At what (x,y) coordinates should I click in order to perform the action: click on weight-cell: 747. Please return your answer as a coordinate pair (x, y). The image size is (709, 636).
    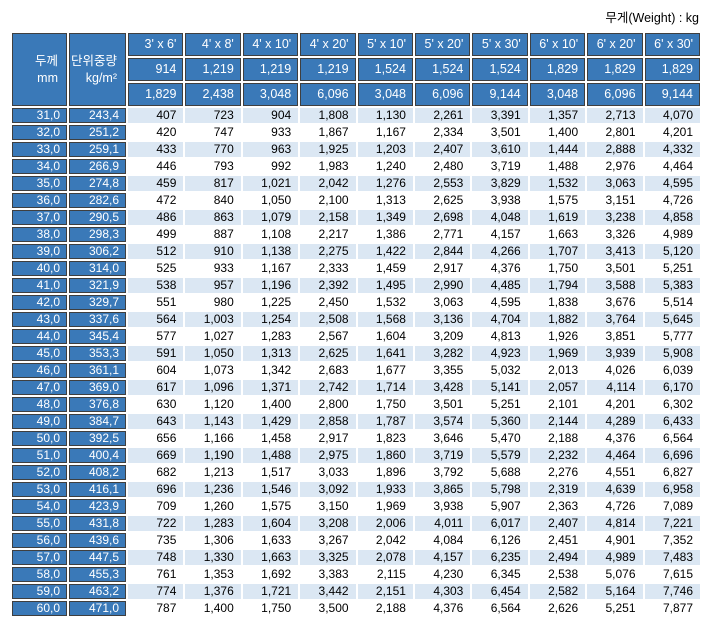
    Looking at the image, I should click on (213, 132).